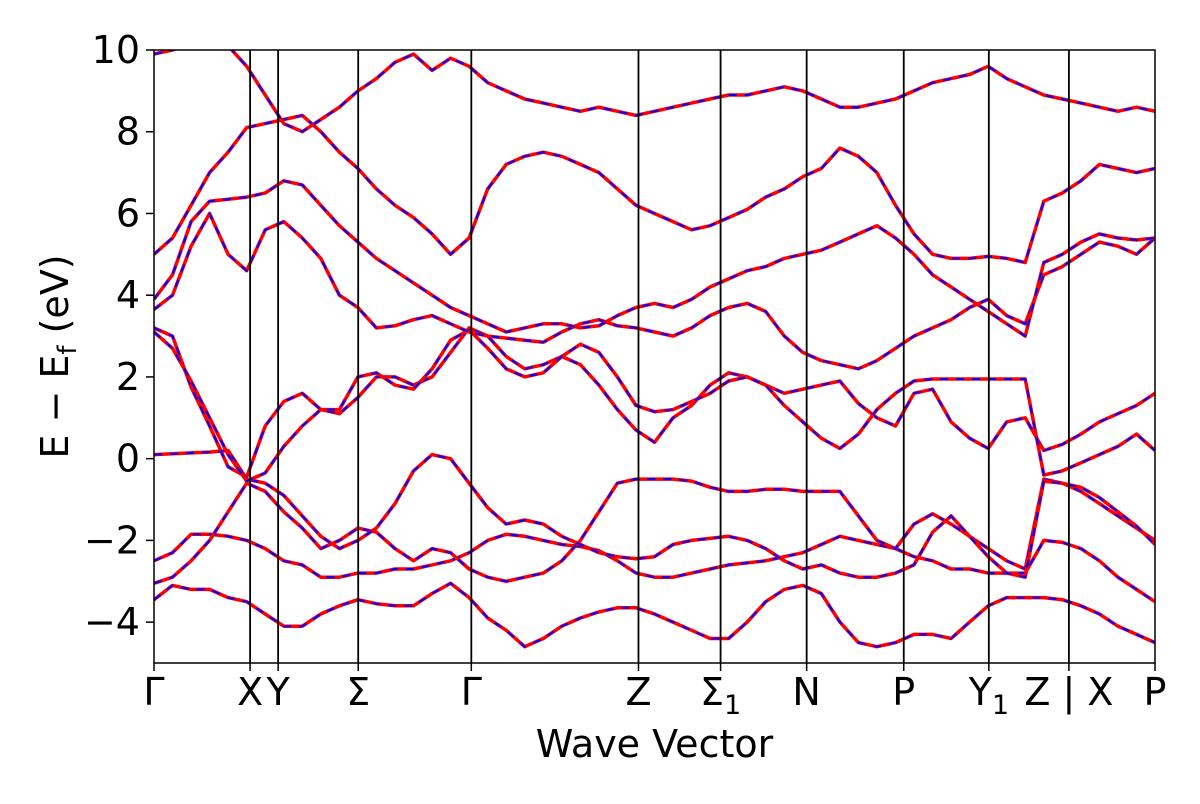 This screenshot has height=804, width=1200. I want to click on x-tick-label-text: X, so click(250, 692).